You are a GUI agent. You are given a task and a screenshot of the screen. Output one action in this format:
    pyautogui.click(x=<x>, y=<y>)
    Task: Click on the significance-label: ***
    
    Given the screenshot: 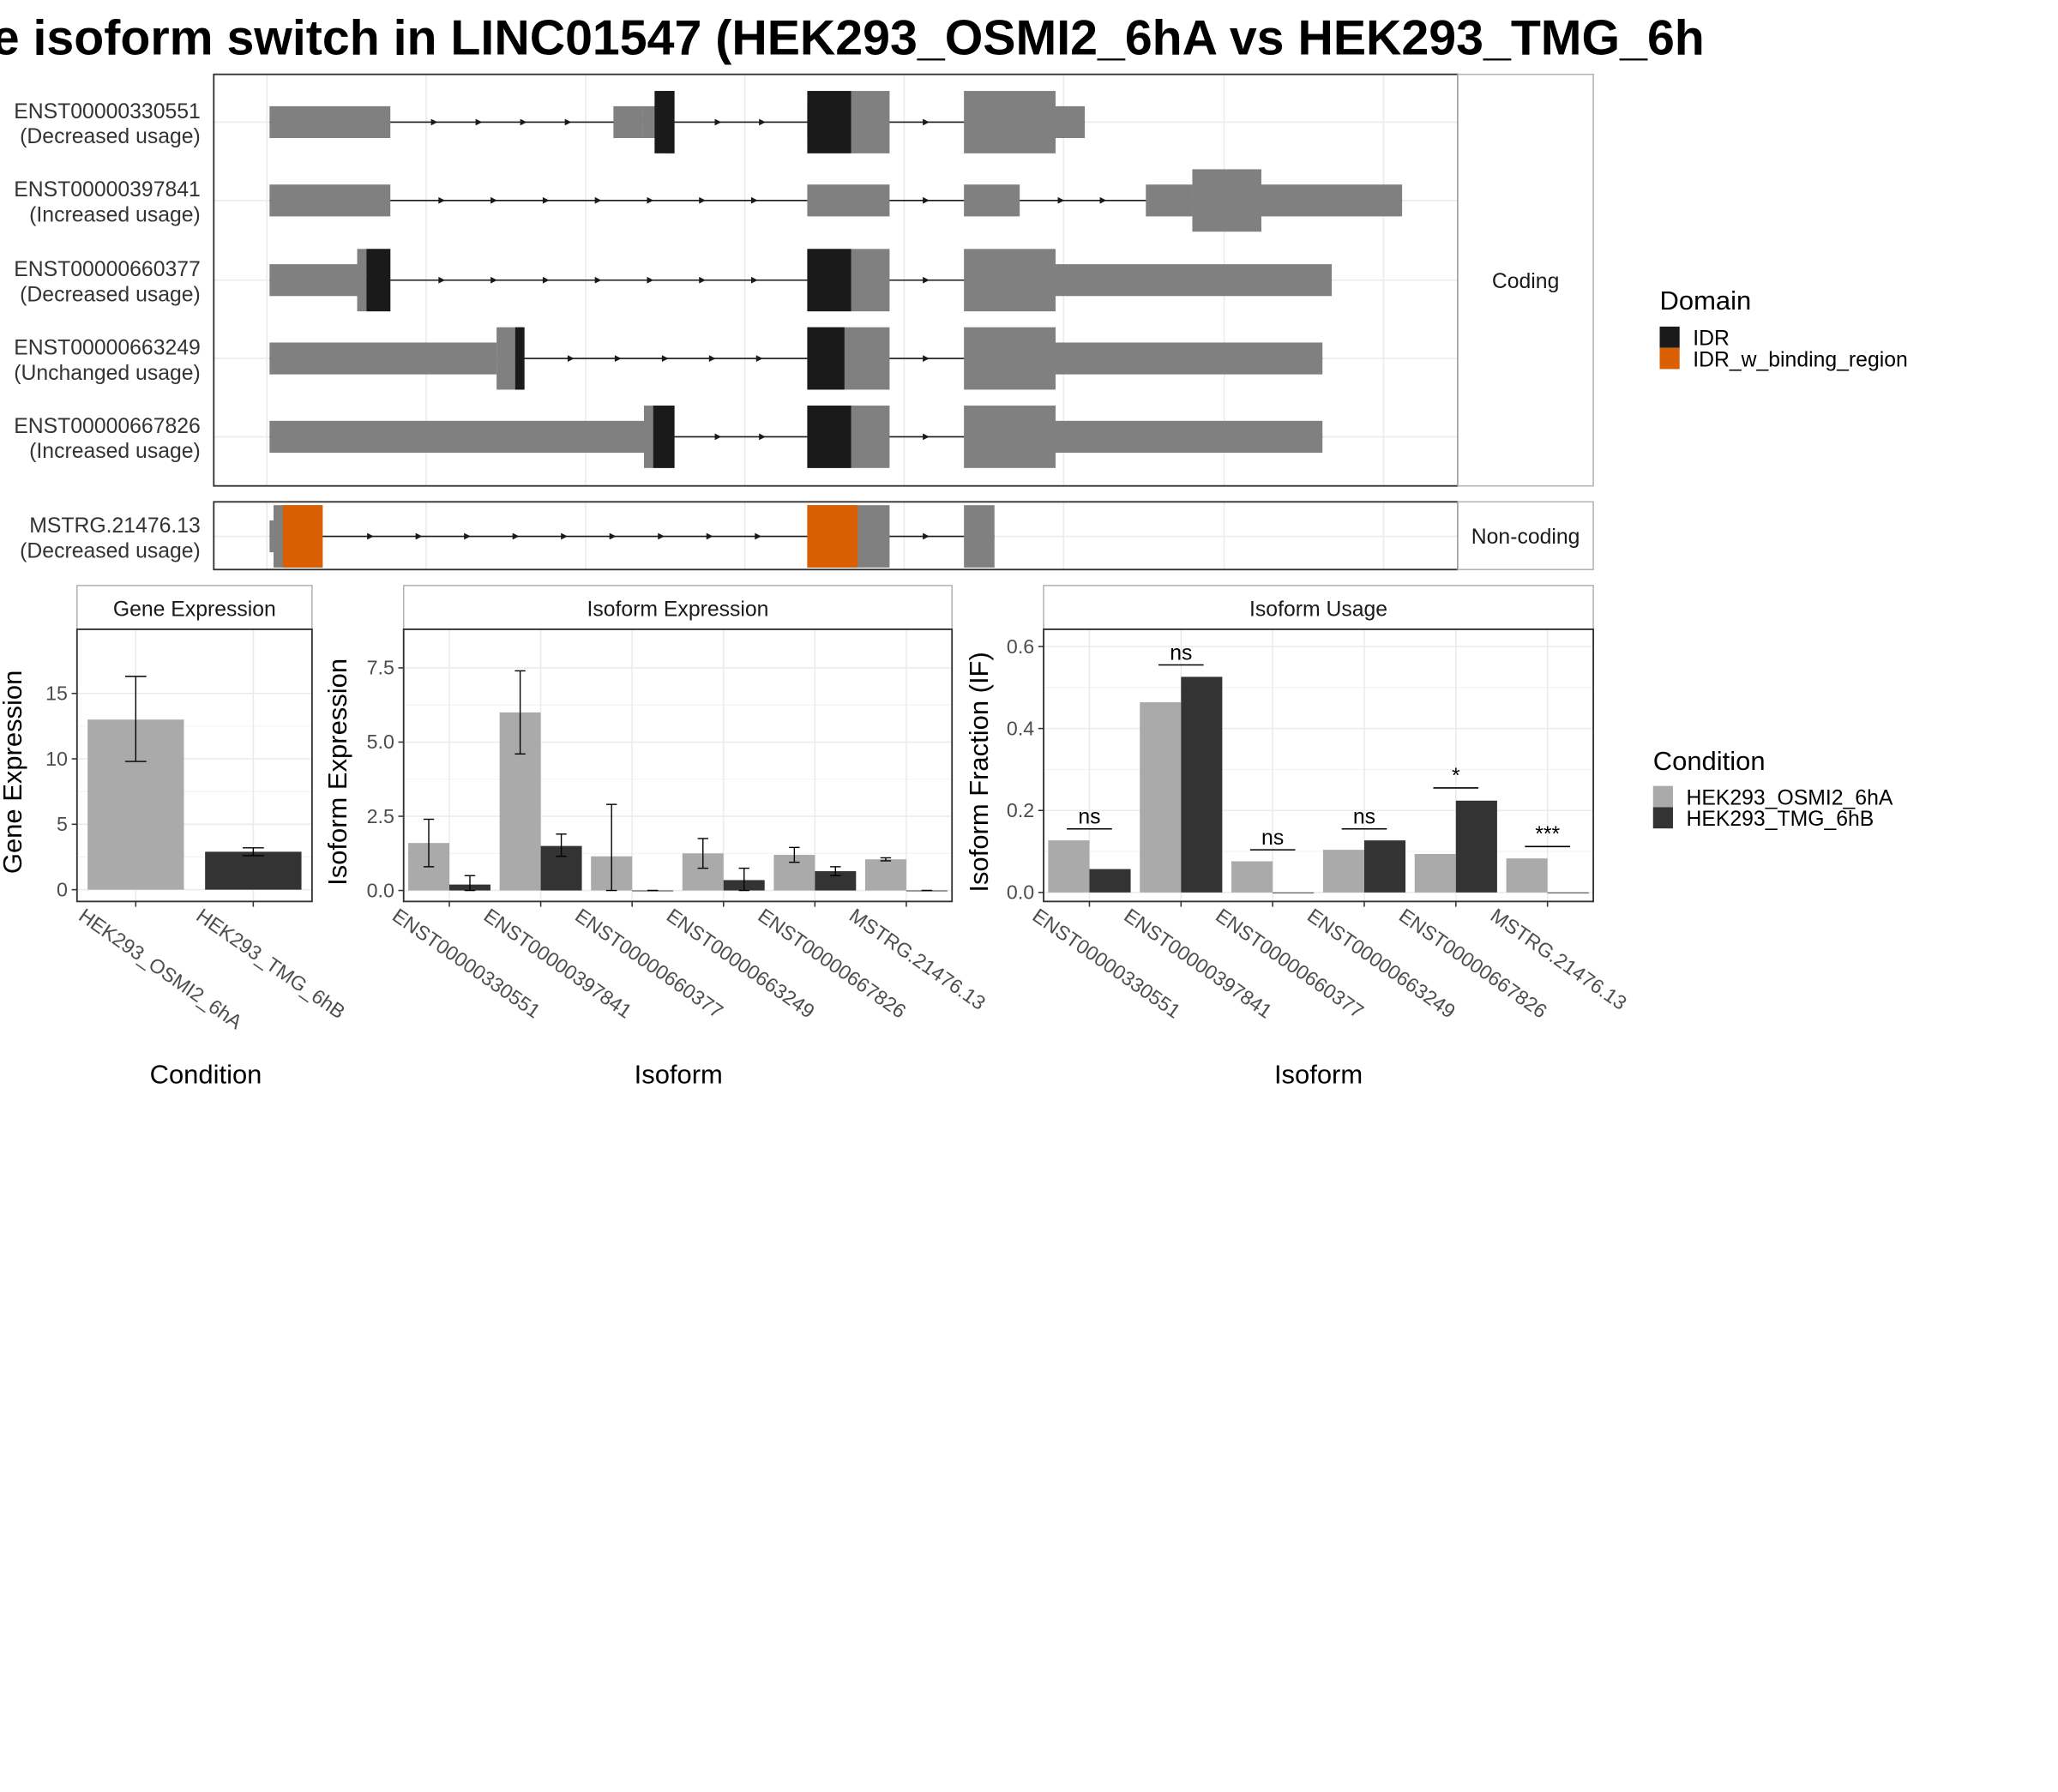 What is the action you would take?
    pyautogui.click(x=1547, y=834)
    